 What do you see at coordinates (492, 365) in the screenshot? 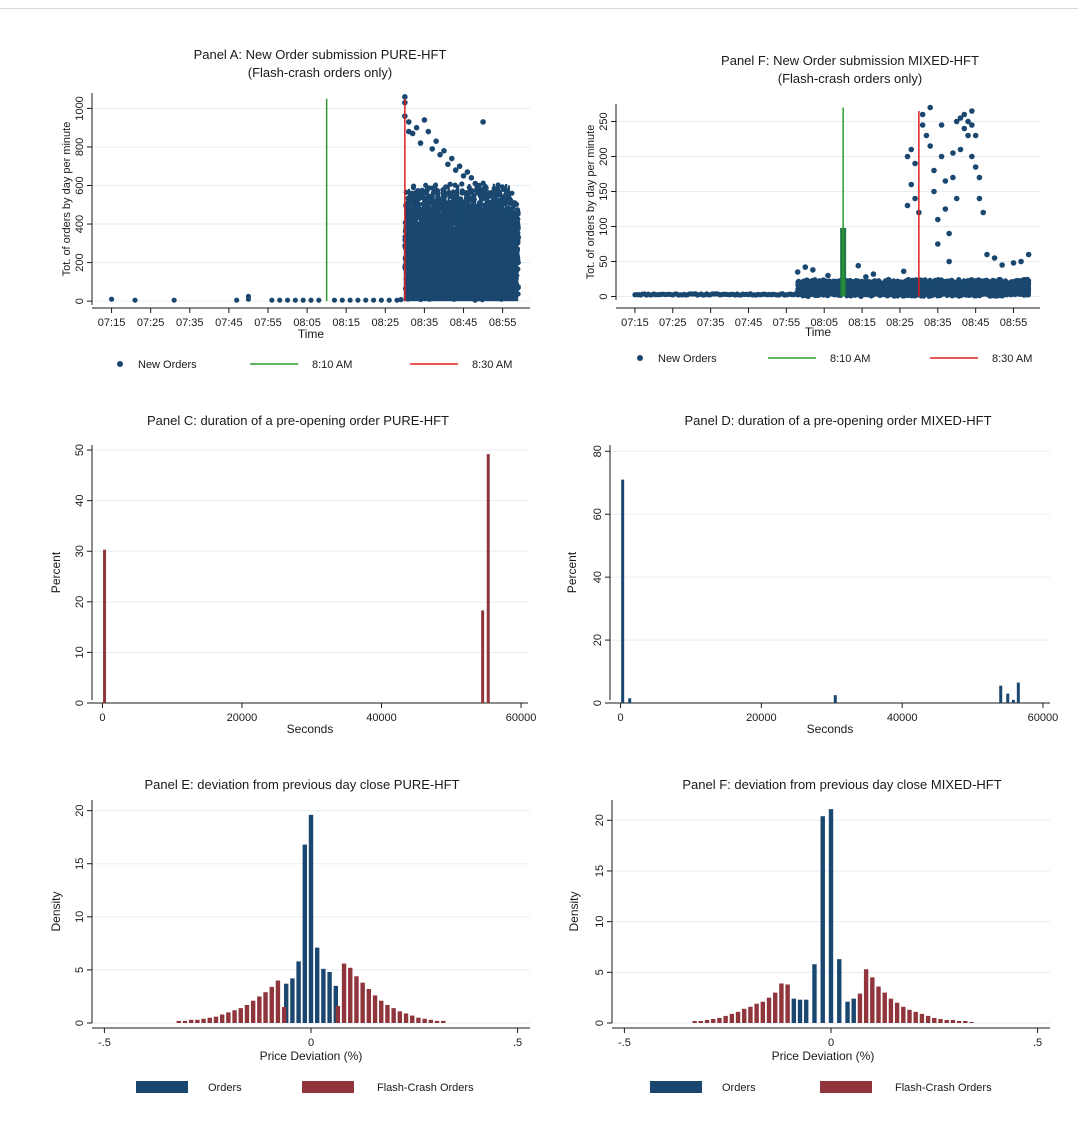
I see `legend-label-830: 8:30 AM` at bounding box center [492, 365].